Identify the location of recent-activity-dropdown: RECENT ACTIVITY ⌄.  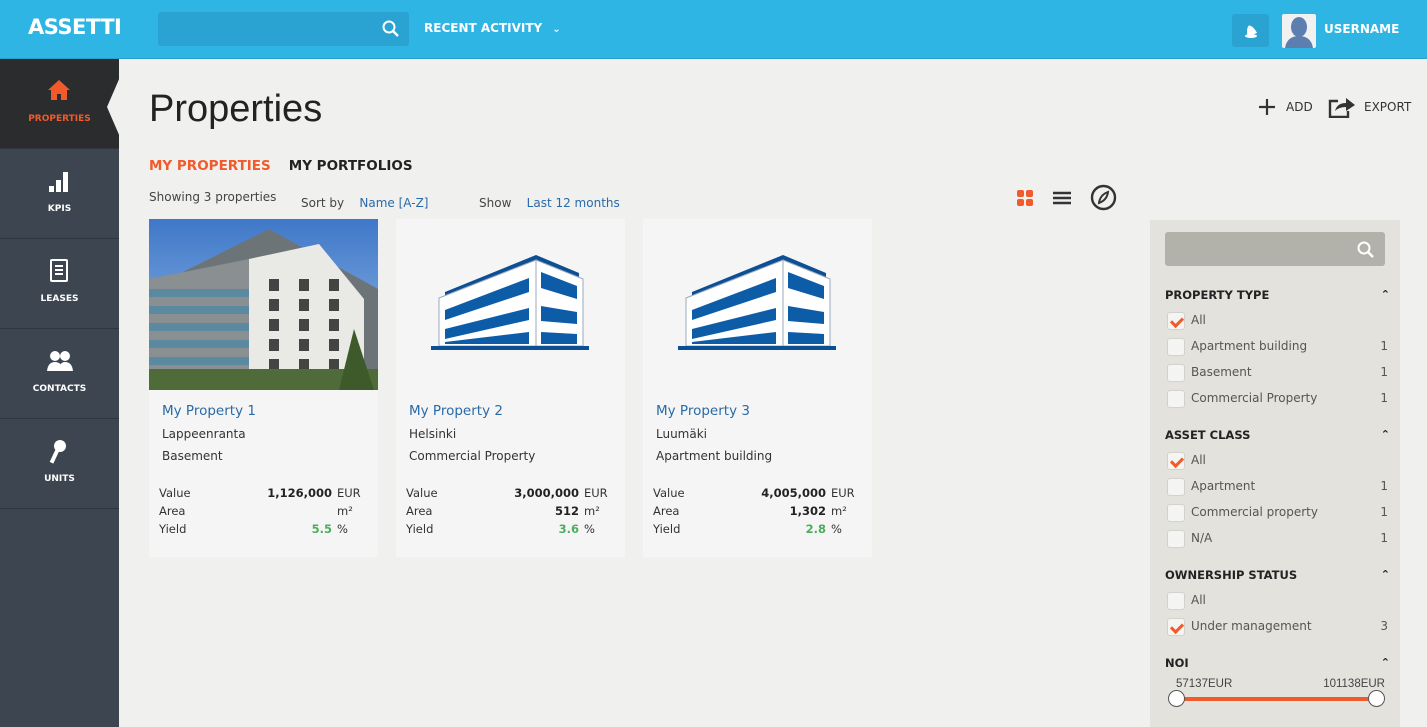
(492, 28).